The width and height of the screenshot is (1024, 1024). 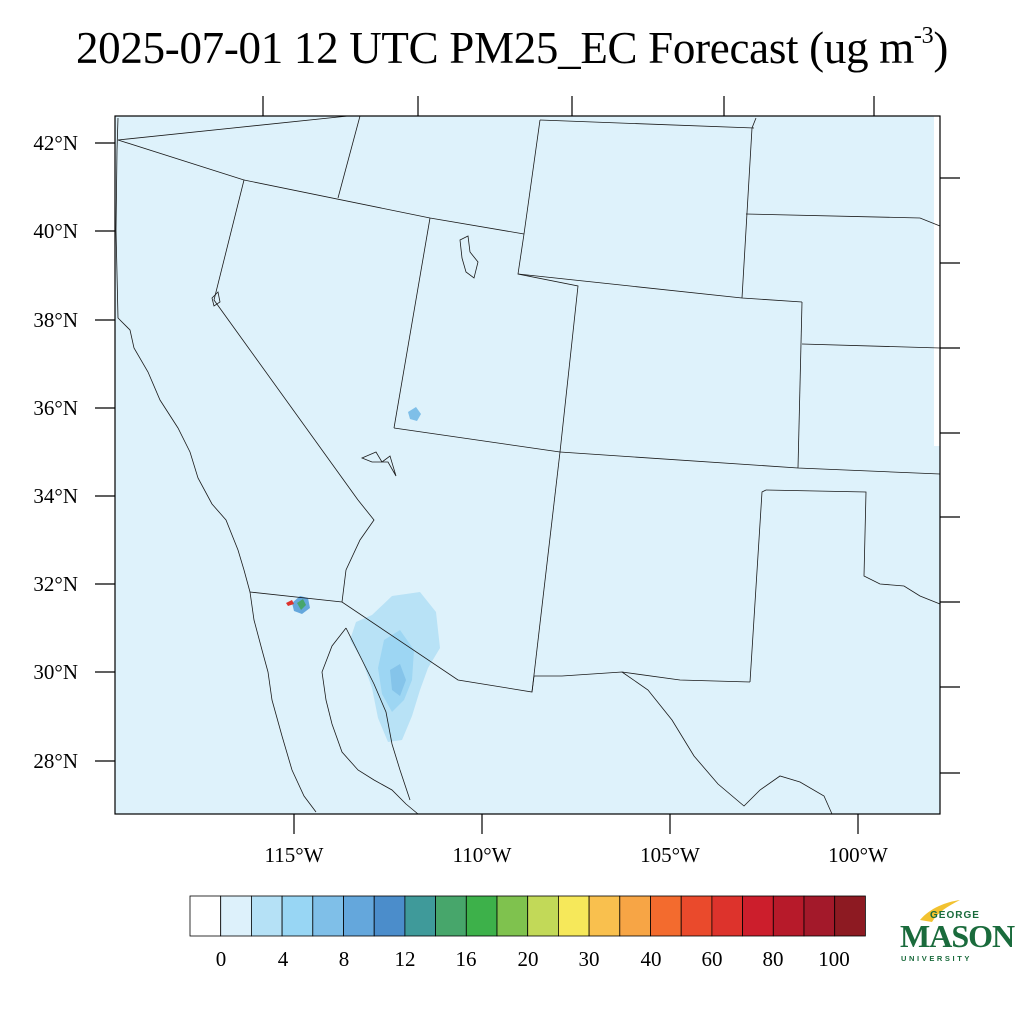 I want to click on border-az-ca, so click(x=358, y=551).